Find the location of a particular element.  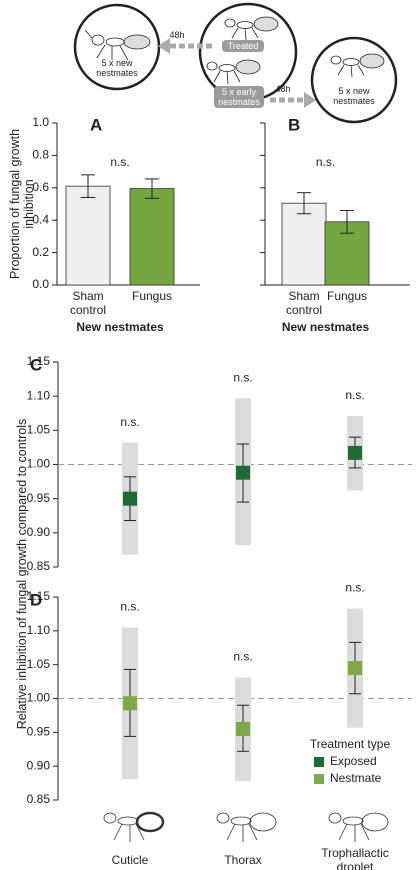

panel-letter: D is located at coordinates (36, 599).